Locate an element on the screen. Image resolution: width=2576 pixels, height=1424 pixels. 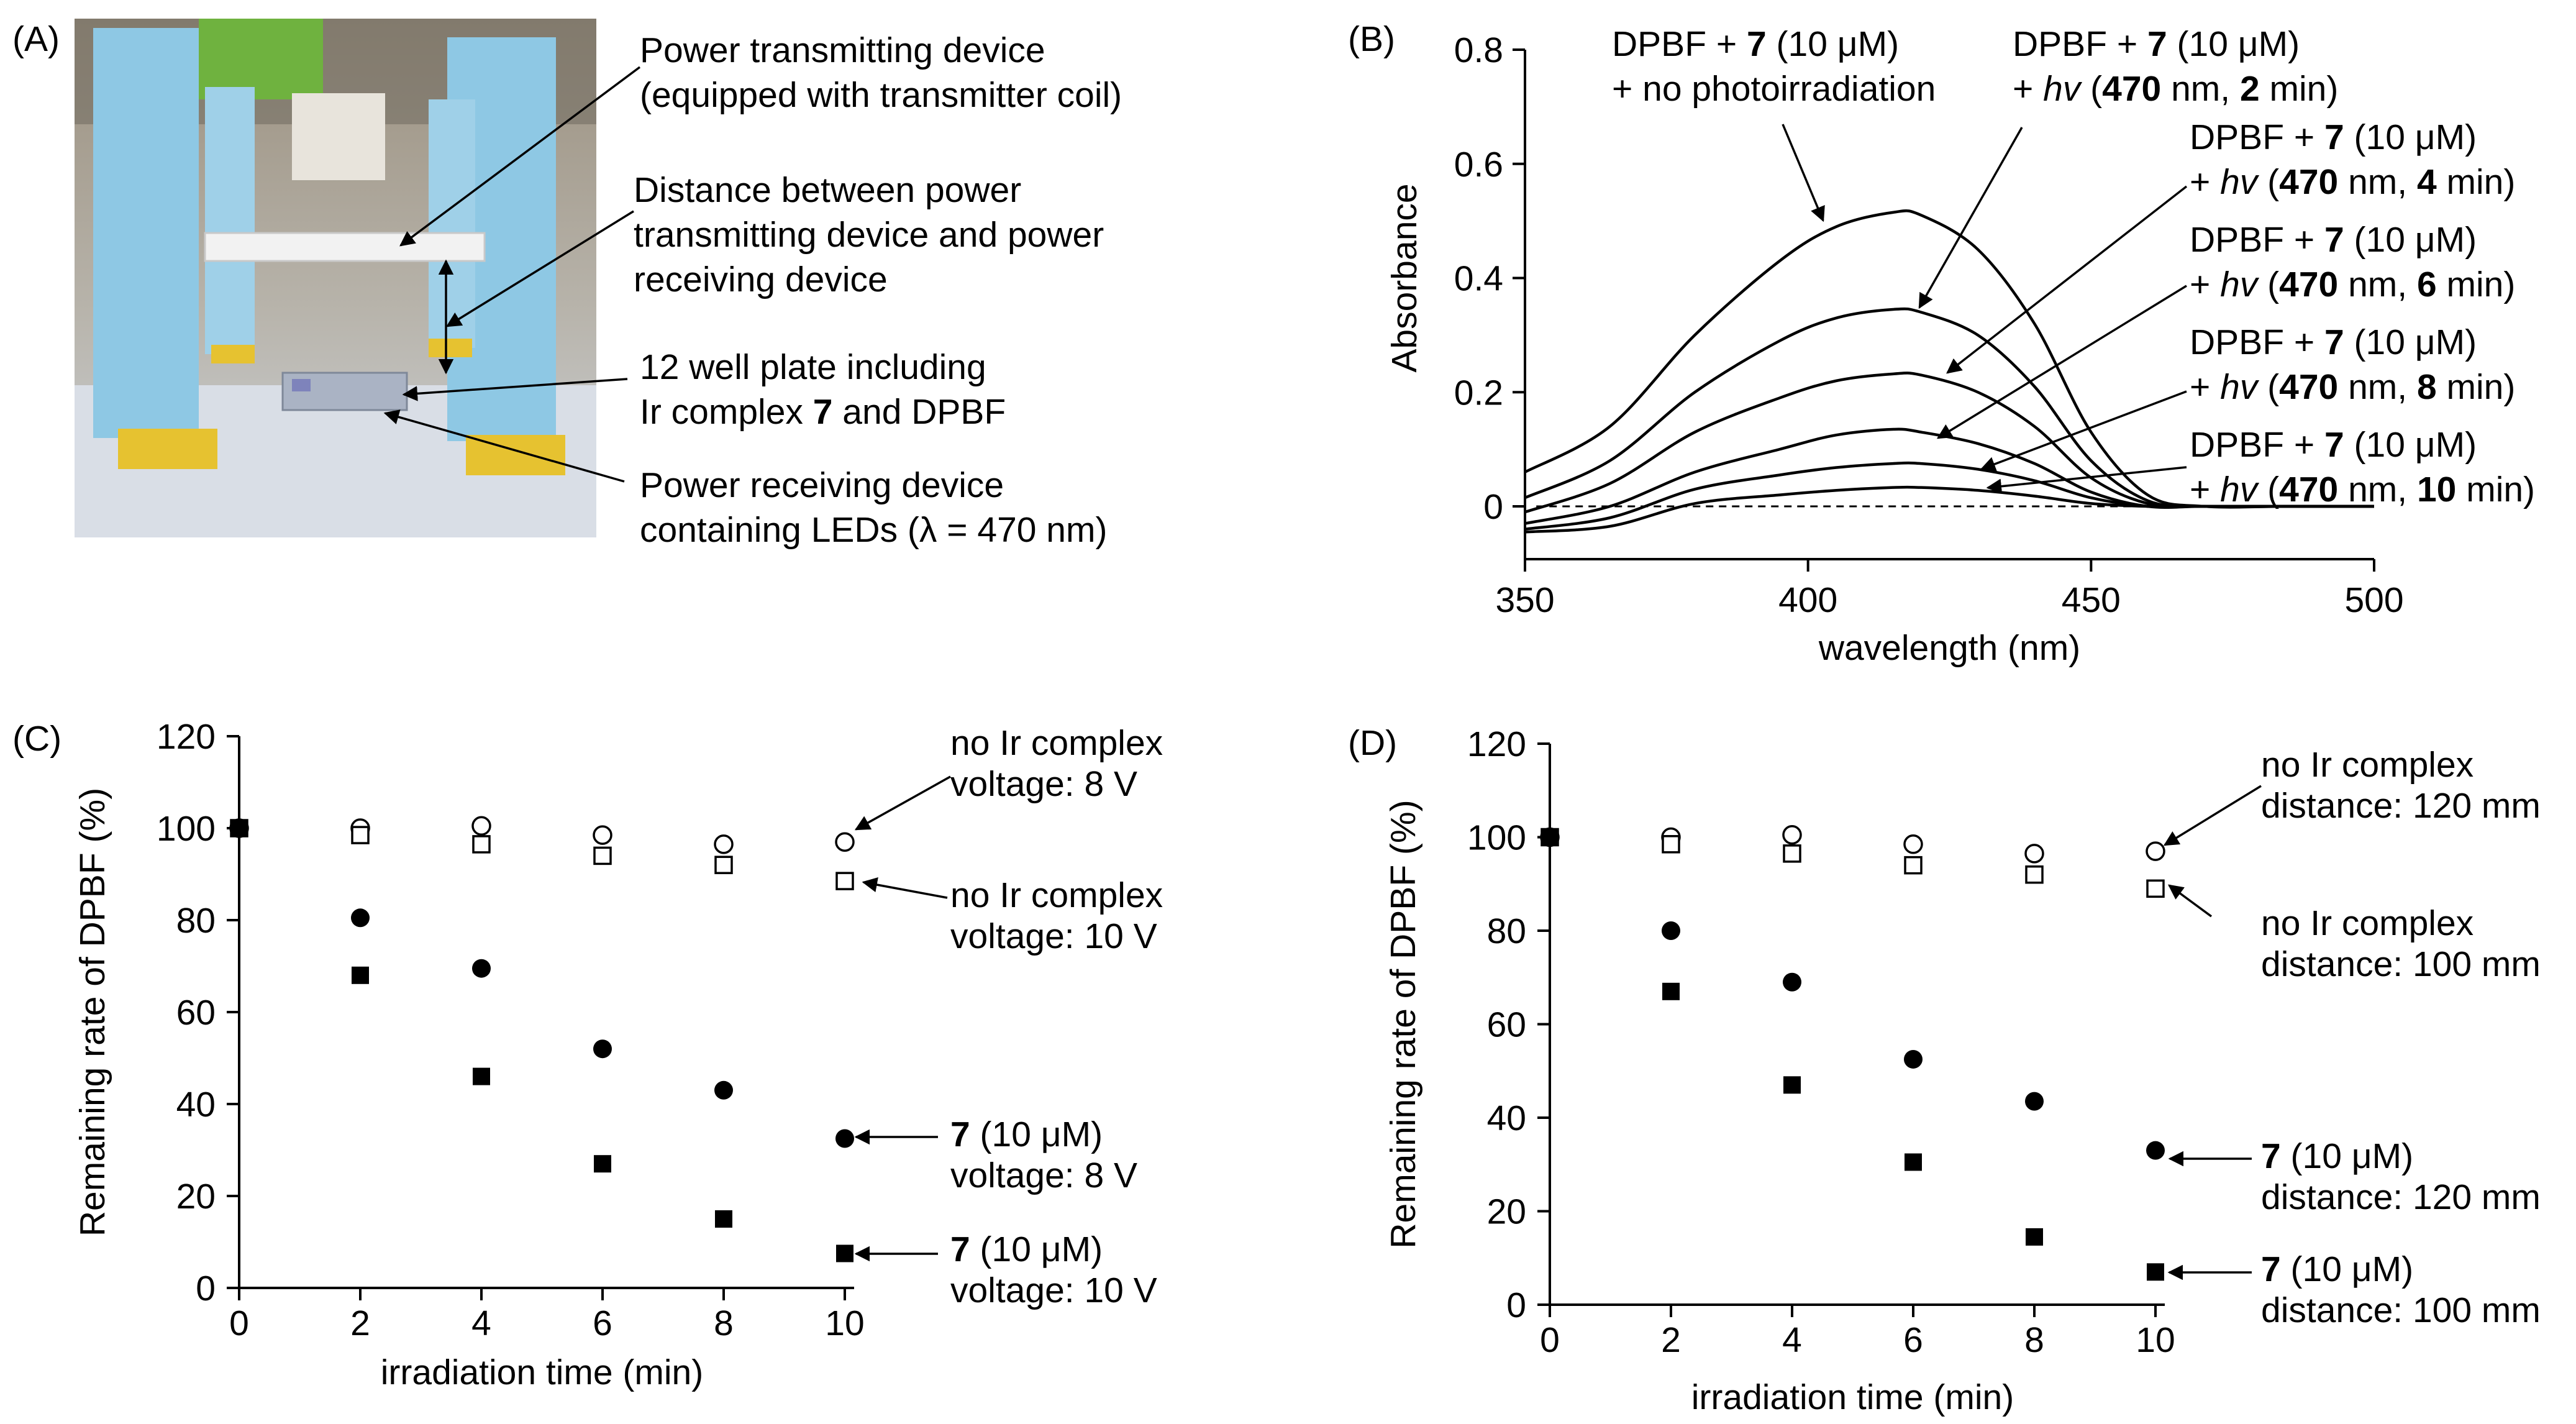
svg-text: + hv (470 nm, 10 min) is located at coordinates (2362, 489).